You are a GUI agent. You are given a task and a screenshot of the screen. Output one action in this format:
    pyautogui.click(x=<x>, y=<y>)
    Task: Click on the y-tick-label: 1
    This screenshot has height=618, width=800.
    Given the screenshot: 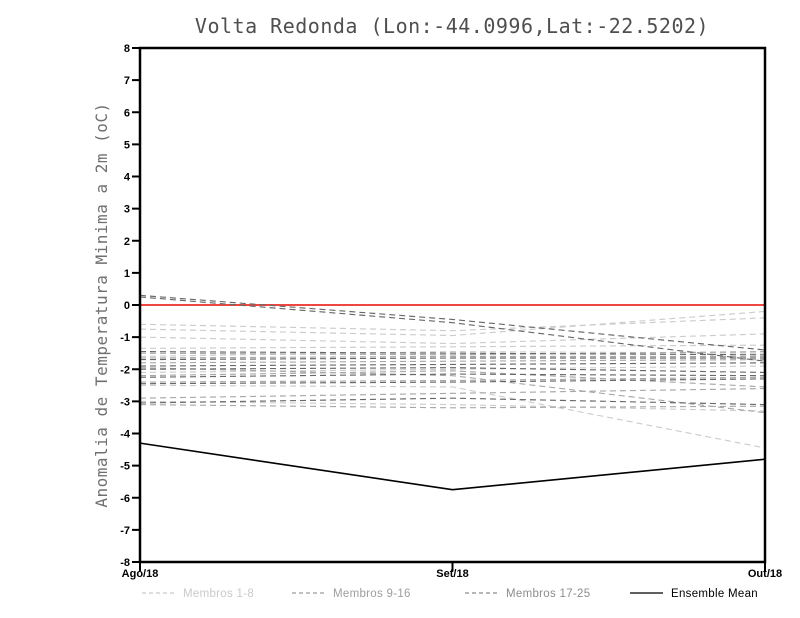 What is the action you would take?
    pyautogui.click(x=127, y=274)
    